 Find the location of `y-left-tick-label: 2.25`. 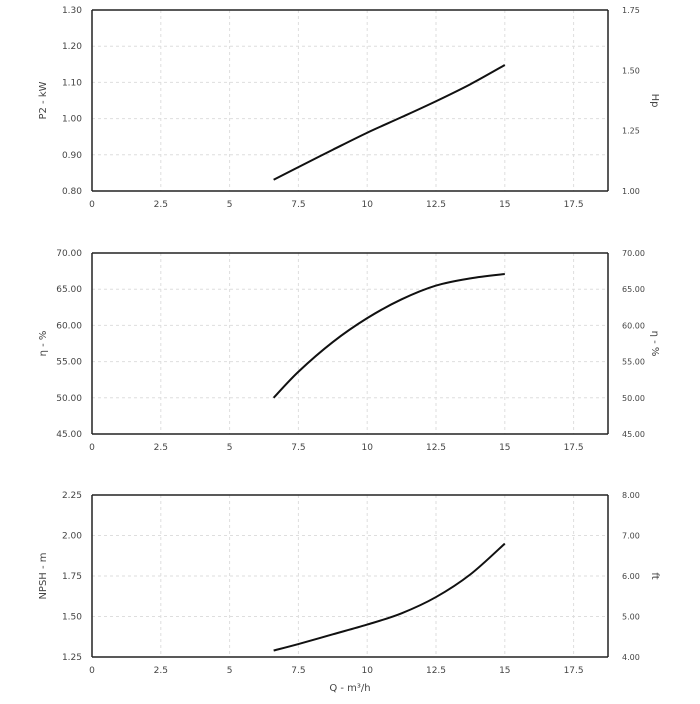

y-left-tick-label: 2.25 is located at coordinates (72, 496).